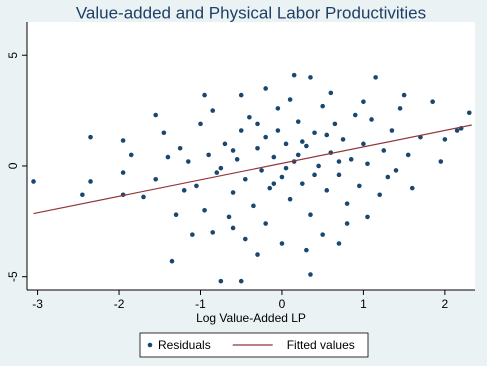 Image resolution: width=487 pixels, height=366 pixels. What do you see at coordinates (37, 304) in the screenshot?
I see `x-tick-label: -3` at bounding box center [37, 304].